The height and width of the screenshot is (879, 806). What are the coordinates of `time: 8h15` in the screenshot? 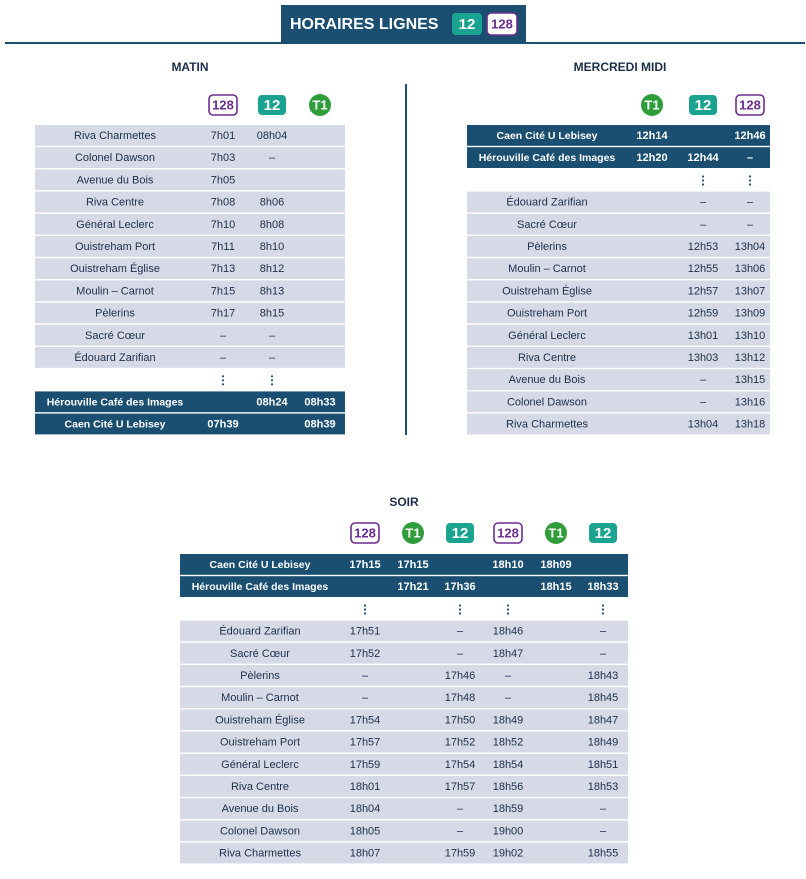 It's located at (272, 314).